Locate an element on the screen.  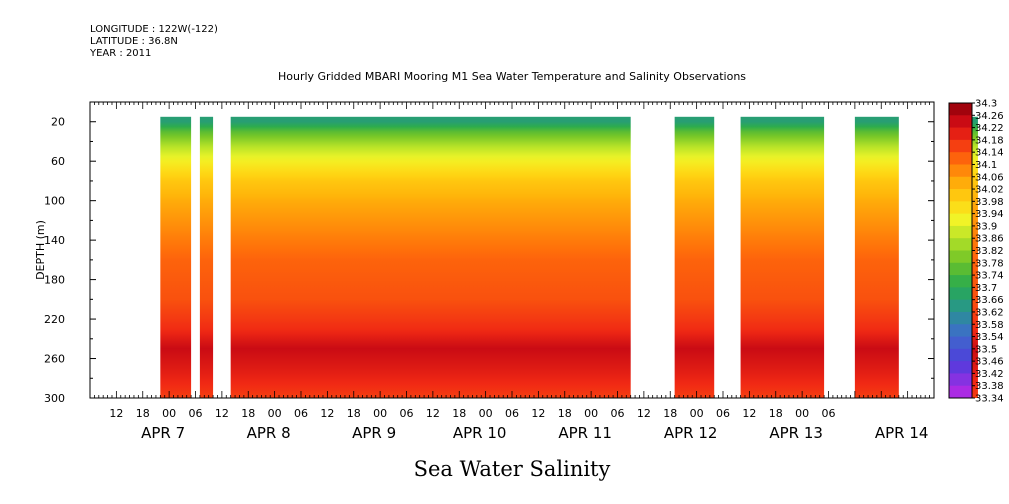
y-tick-label: 60 is located at coordinates (58, 161).